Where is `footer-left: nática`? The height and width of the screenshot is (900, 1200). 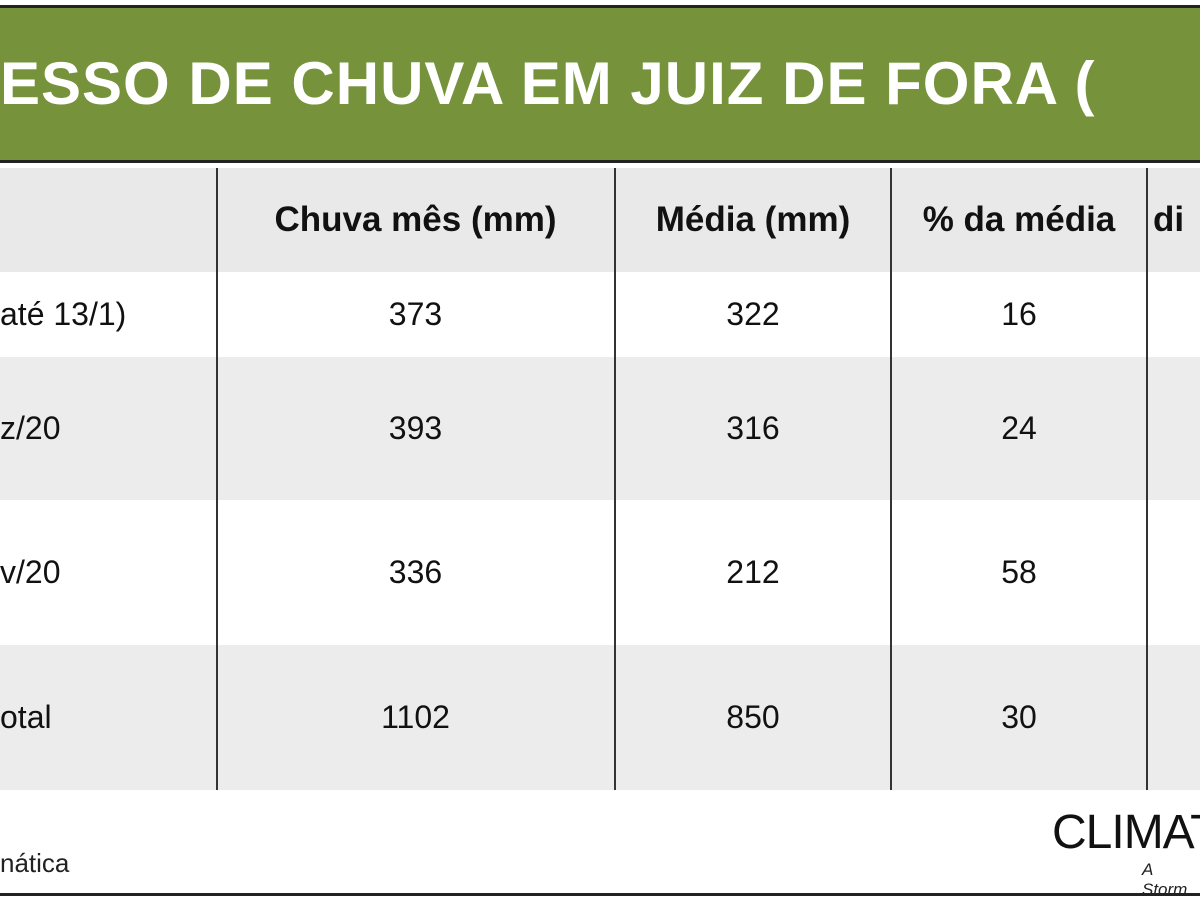
footer-left: nática is located at coordinates (35, 863).